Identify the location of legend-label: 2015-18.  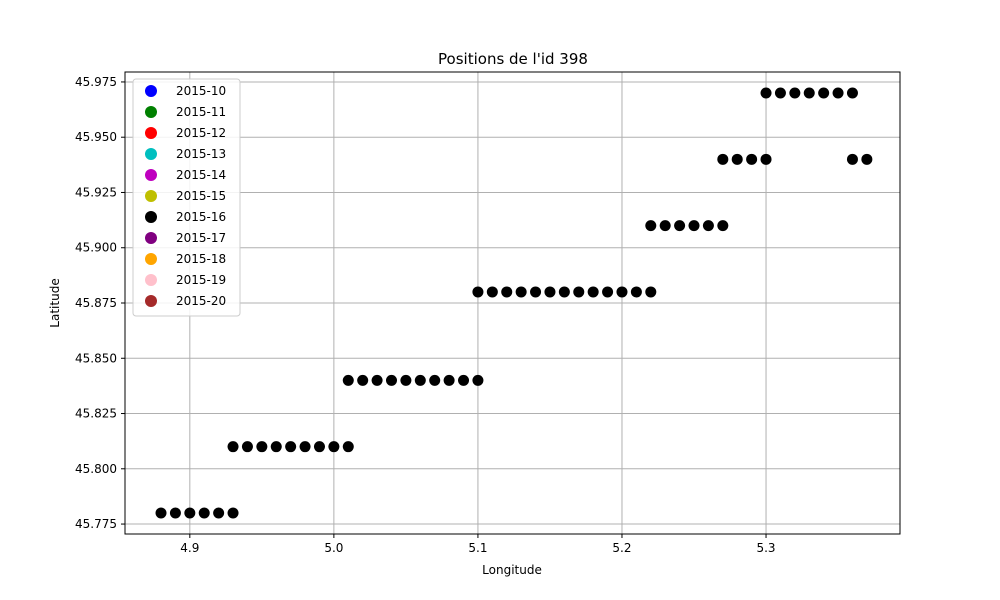
(201, 259).